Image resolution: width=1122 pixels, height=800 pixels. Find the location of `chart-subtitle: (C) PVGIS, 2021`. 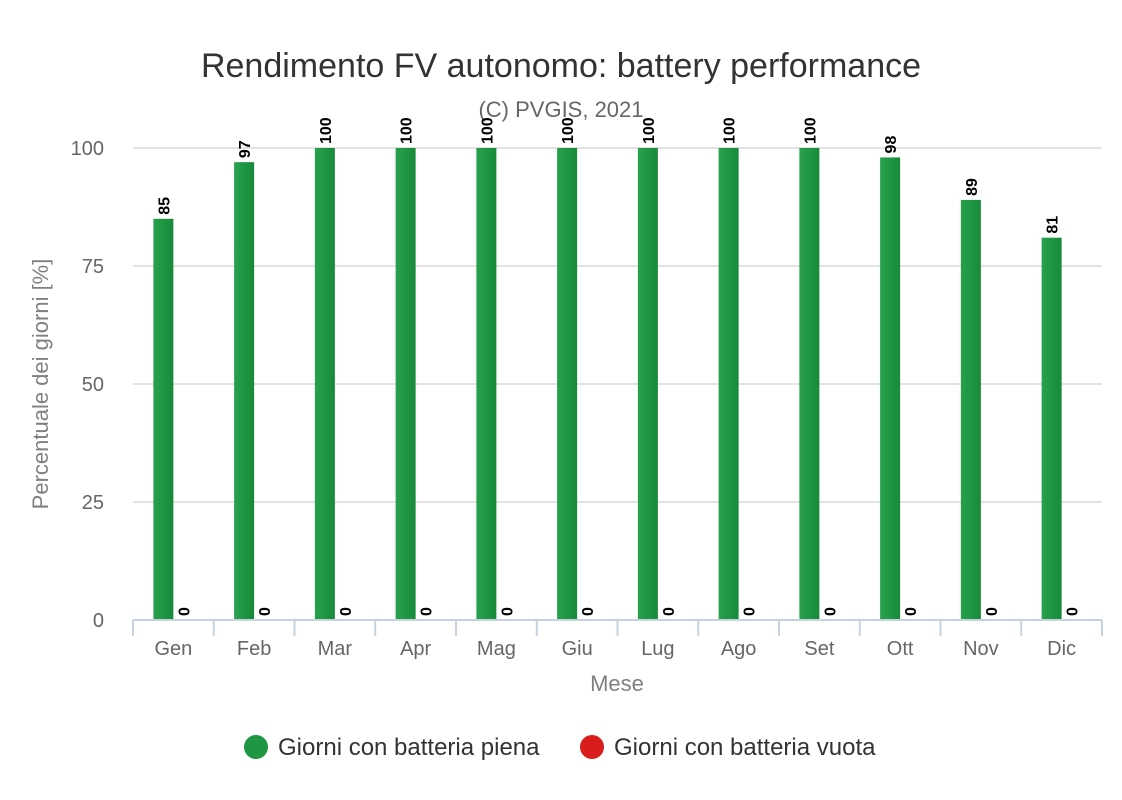

chart-subtitle: (C) PVGIS, 2021 is located at coordinates (560, 109).